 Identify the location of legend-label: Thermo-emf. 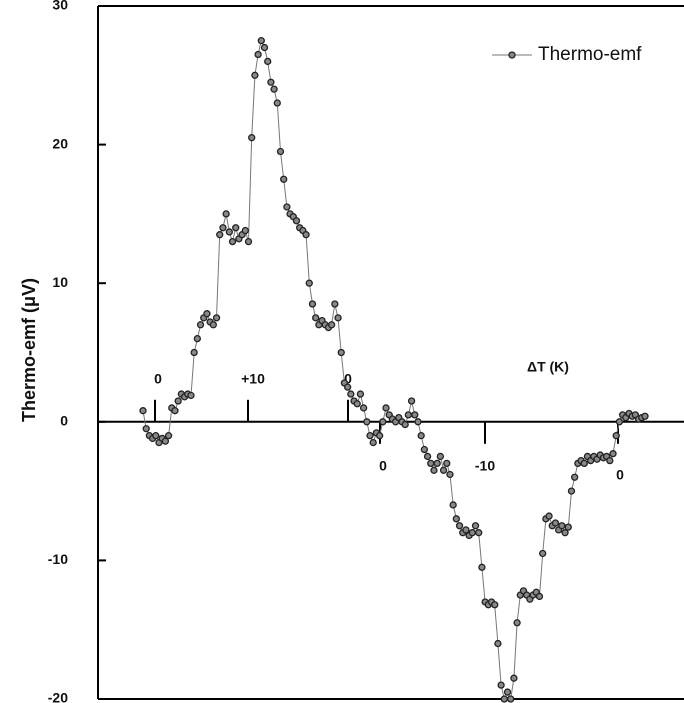
(590, 54).